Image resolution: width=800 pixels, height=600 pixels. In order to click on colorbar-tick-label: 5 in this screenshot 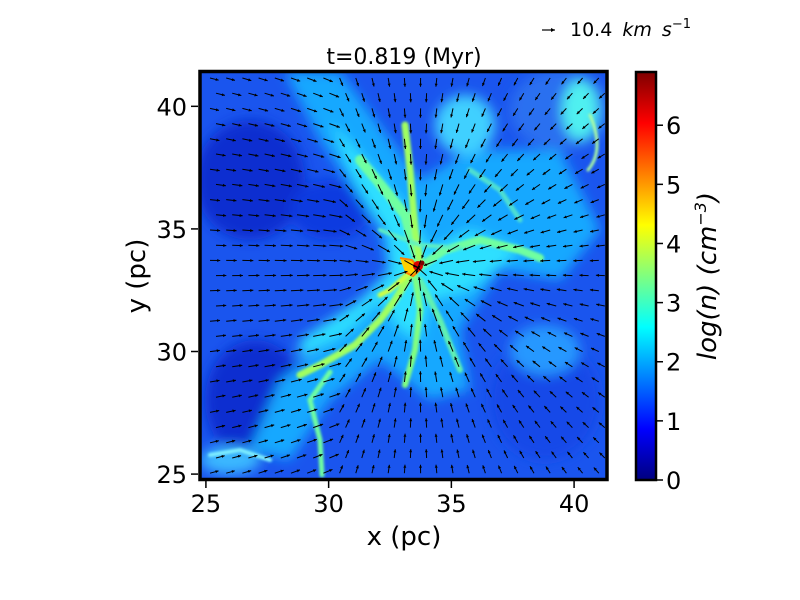, I will do `click(673, 185)`.